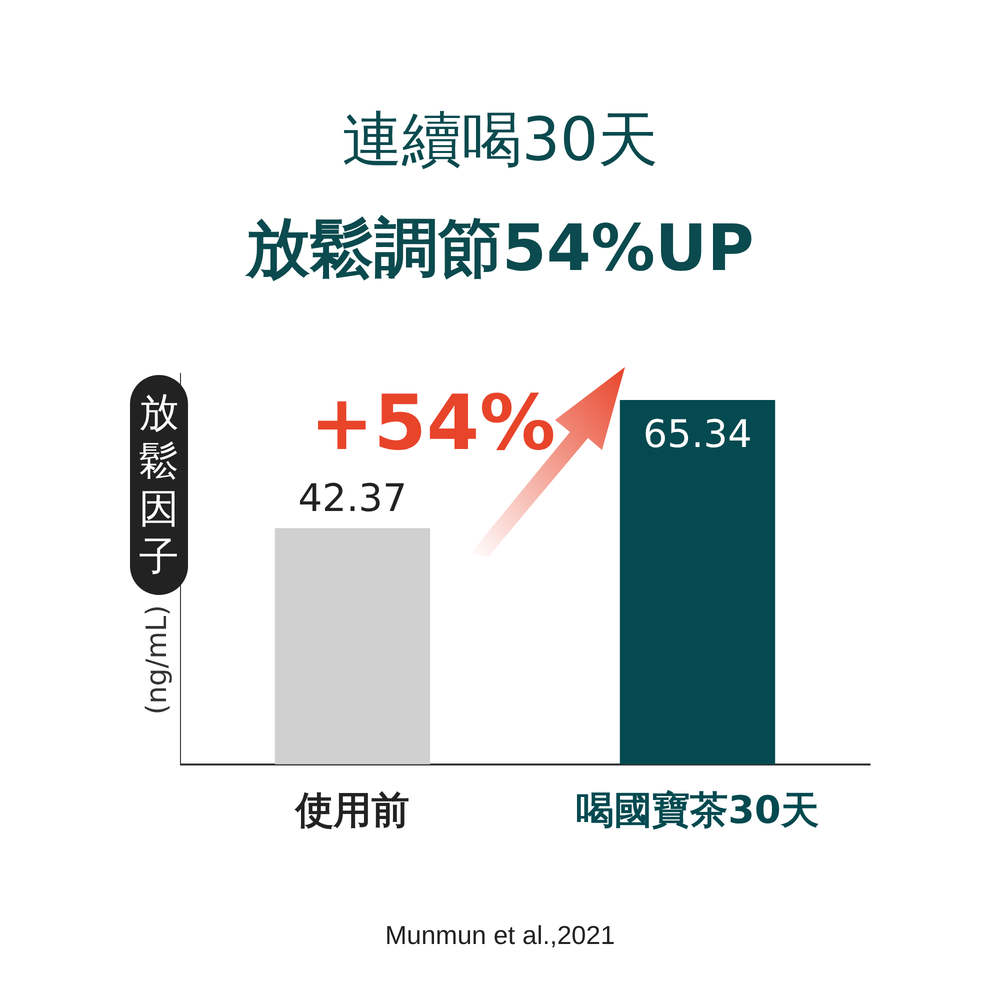 This screenshot has height=1000, width=1000. Describe the element at coordinates (433, 422) in the screenshot. I see `annotation: +54%` at that location.